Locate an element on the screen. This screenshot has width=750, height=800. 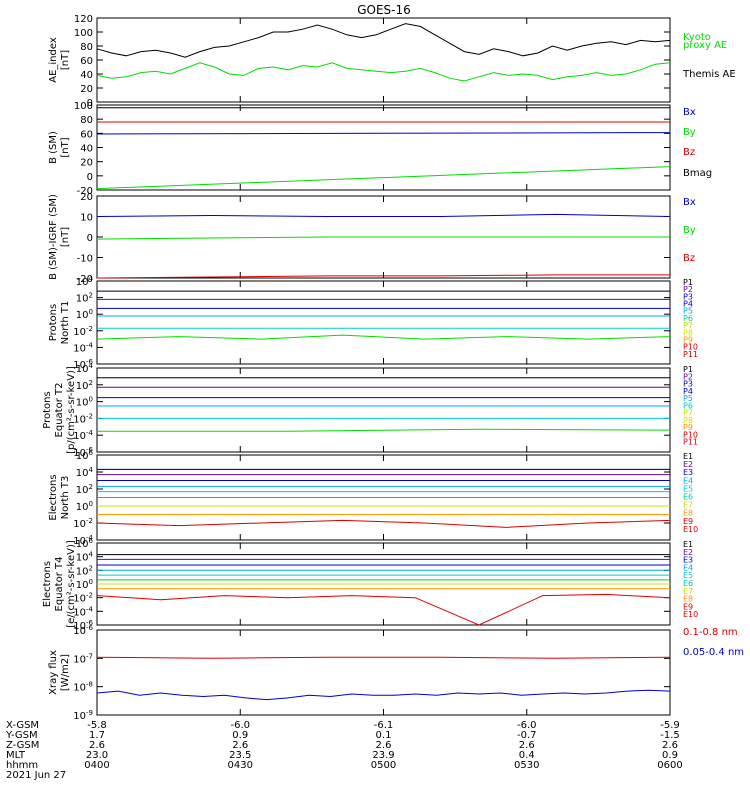
legend-entry: Bx is located at coordinates (689, 112).